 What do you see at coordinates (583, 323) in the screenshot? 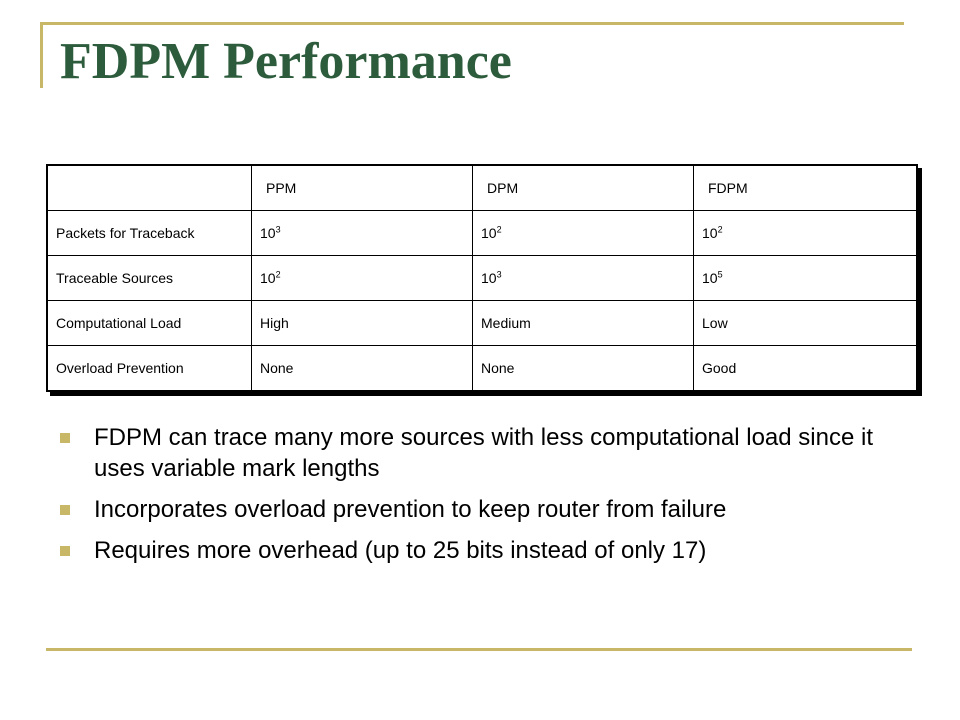
I see `table-cell: Medium` at bounding box center [583, 323].